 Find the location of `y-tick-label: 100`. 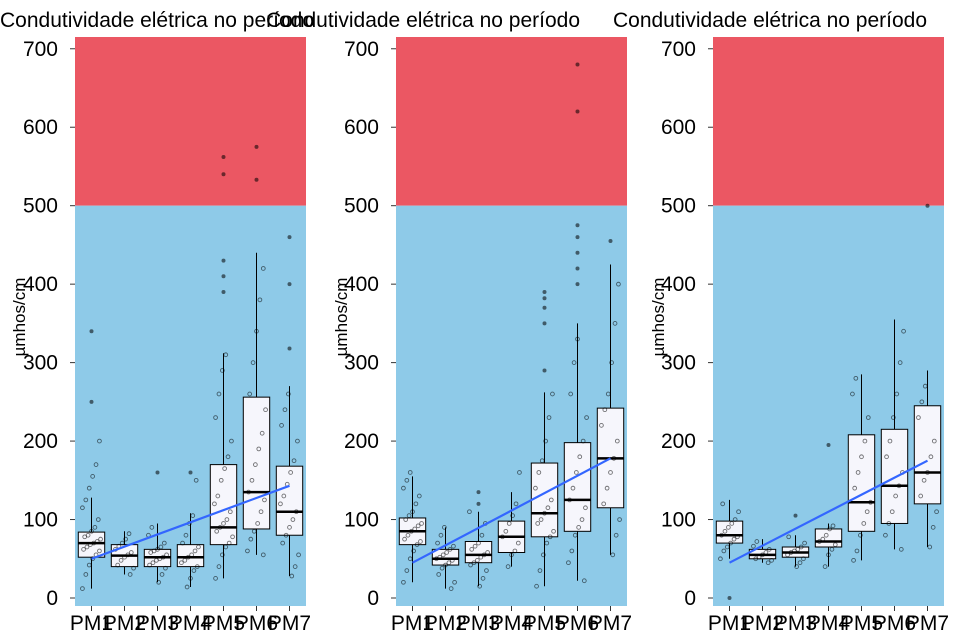

y-tick-label: 100 is located at coordinates (40, 520).